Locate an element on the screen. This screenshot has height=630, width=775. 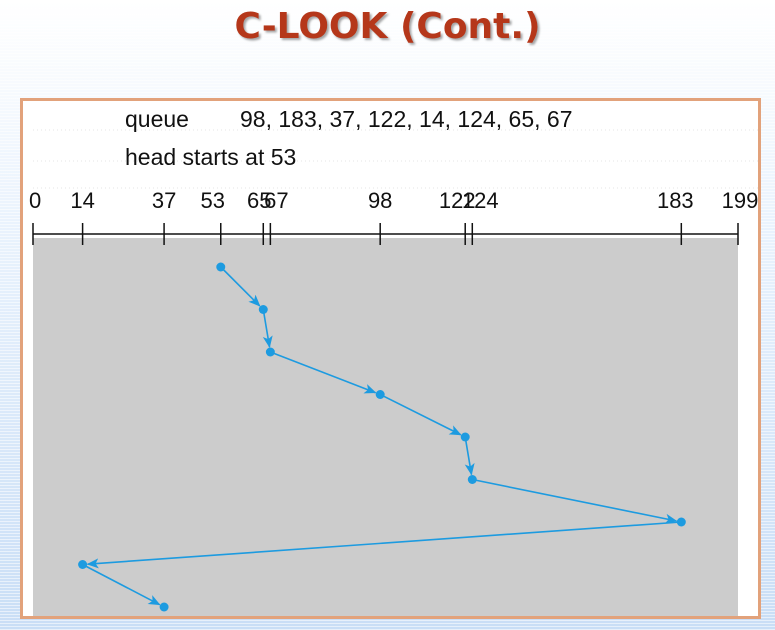
axis-tick-label-53: 53 is located at coordinates (213, 200).